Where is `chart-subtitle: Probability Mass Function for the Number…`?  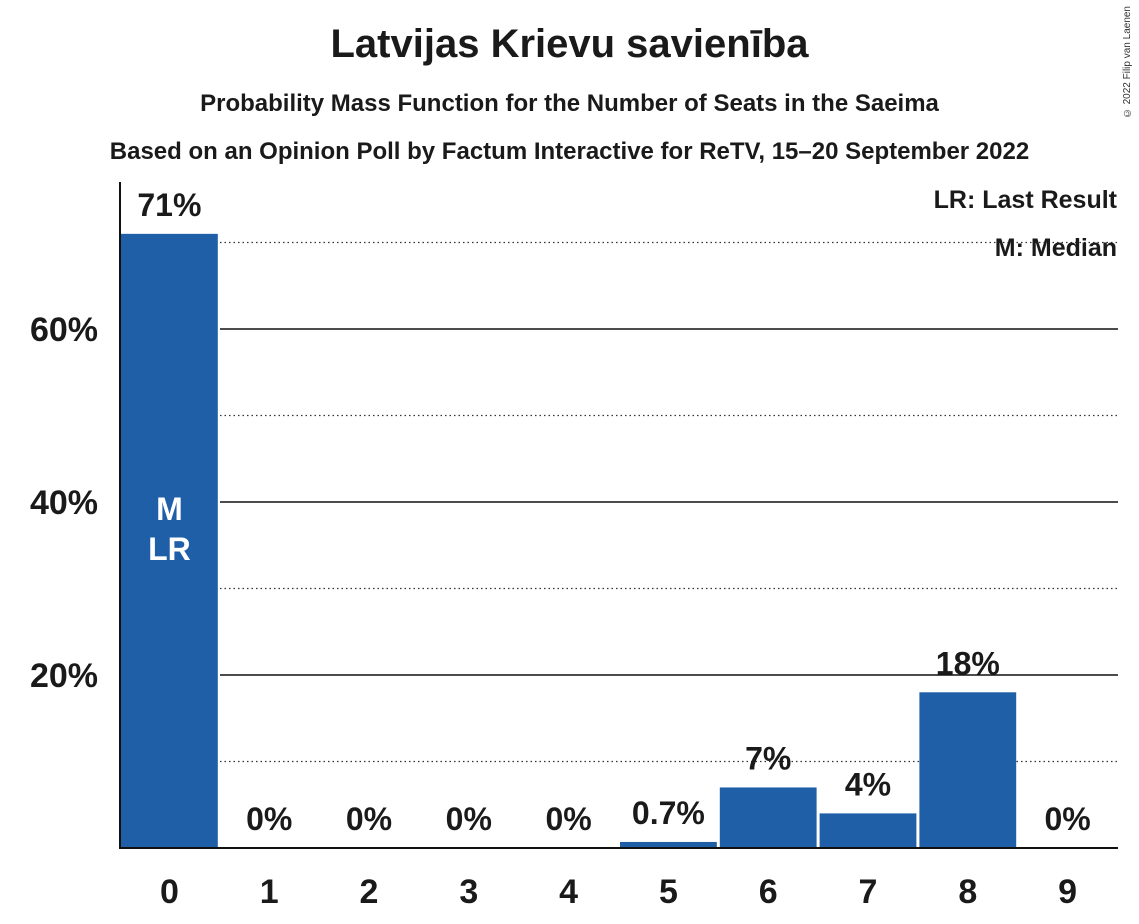 chart-subtitle: Probability Mass Function for the Number… is located at coordinates (569, 103).